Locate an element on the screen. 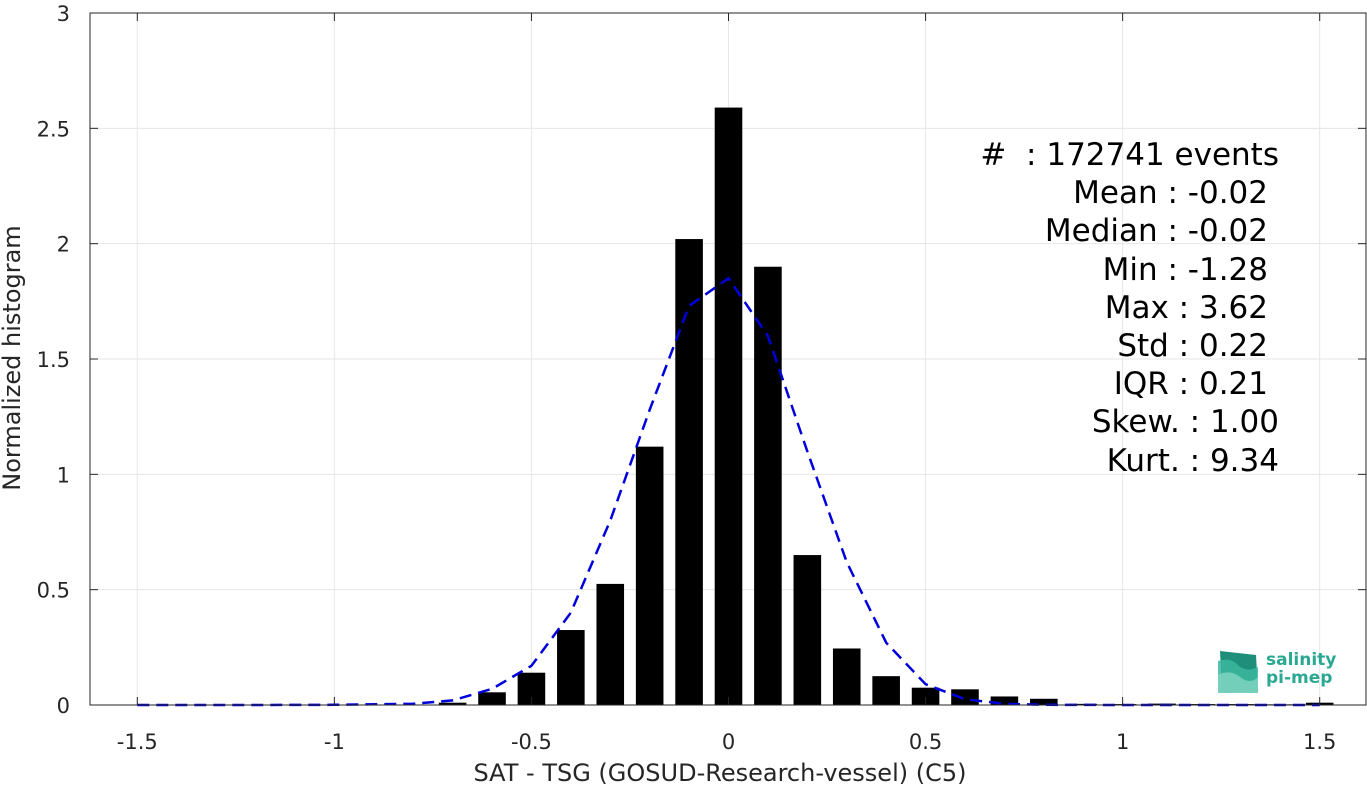 The height and width of the screenshot is (785, 1367). y-tick-label: 0.5 is located at coordinates (53, 591).